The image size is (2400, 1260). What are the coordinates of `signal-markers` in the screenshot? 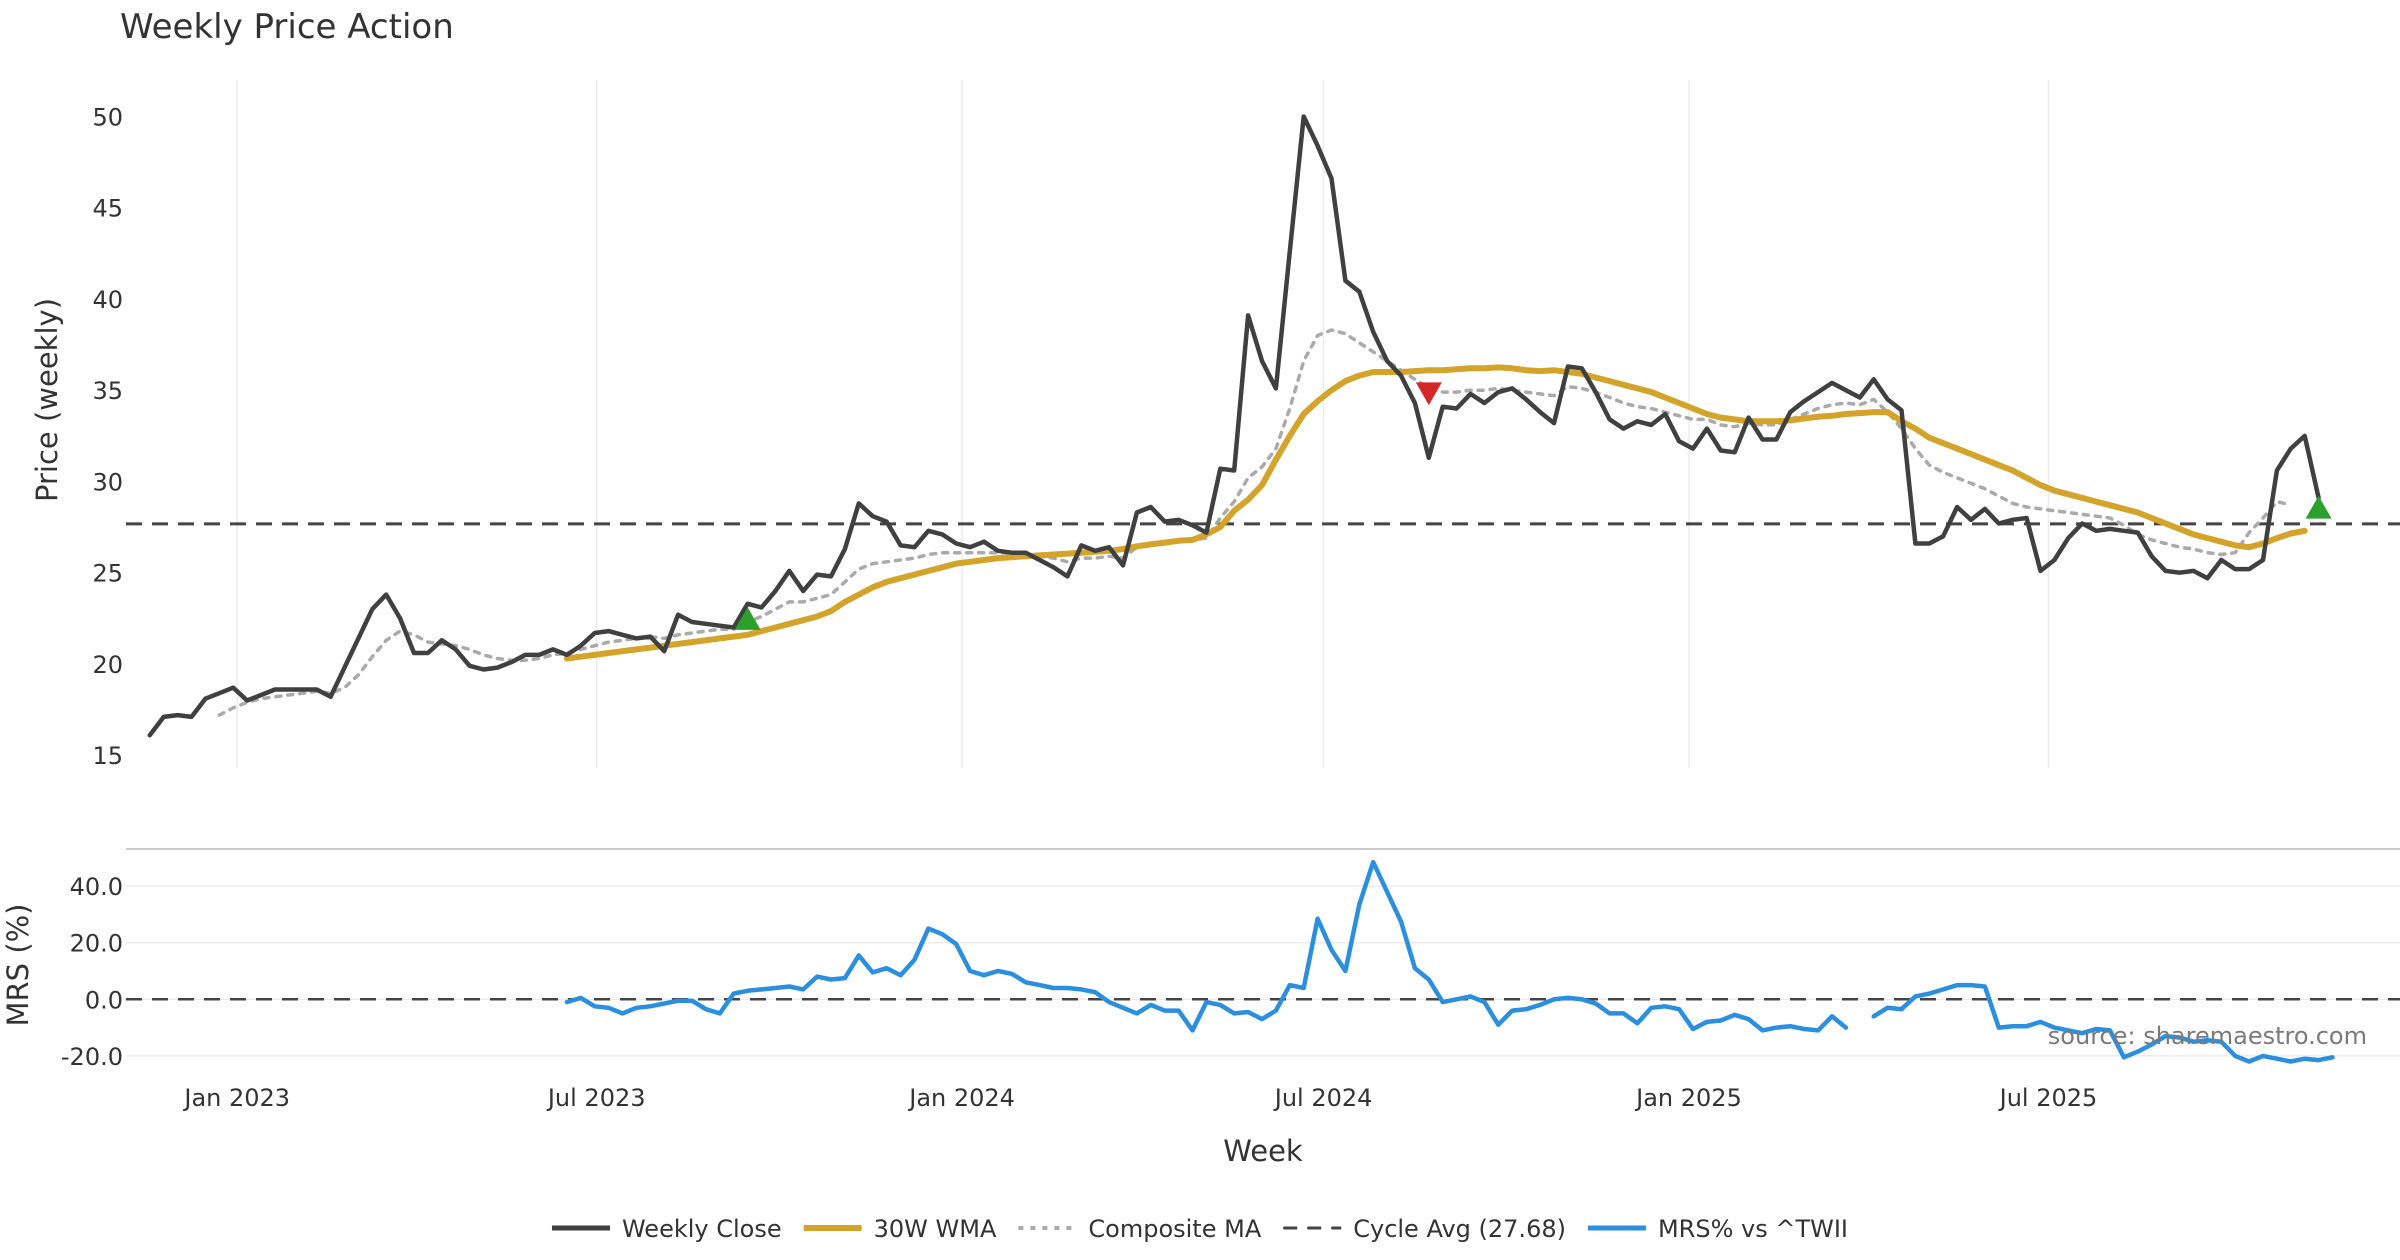 It's located at (1533, 506).